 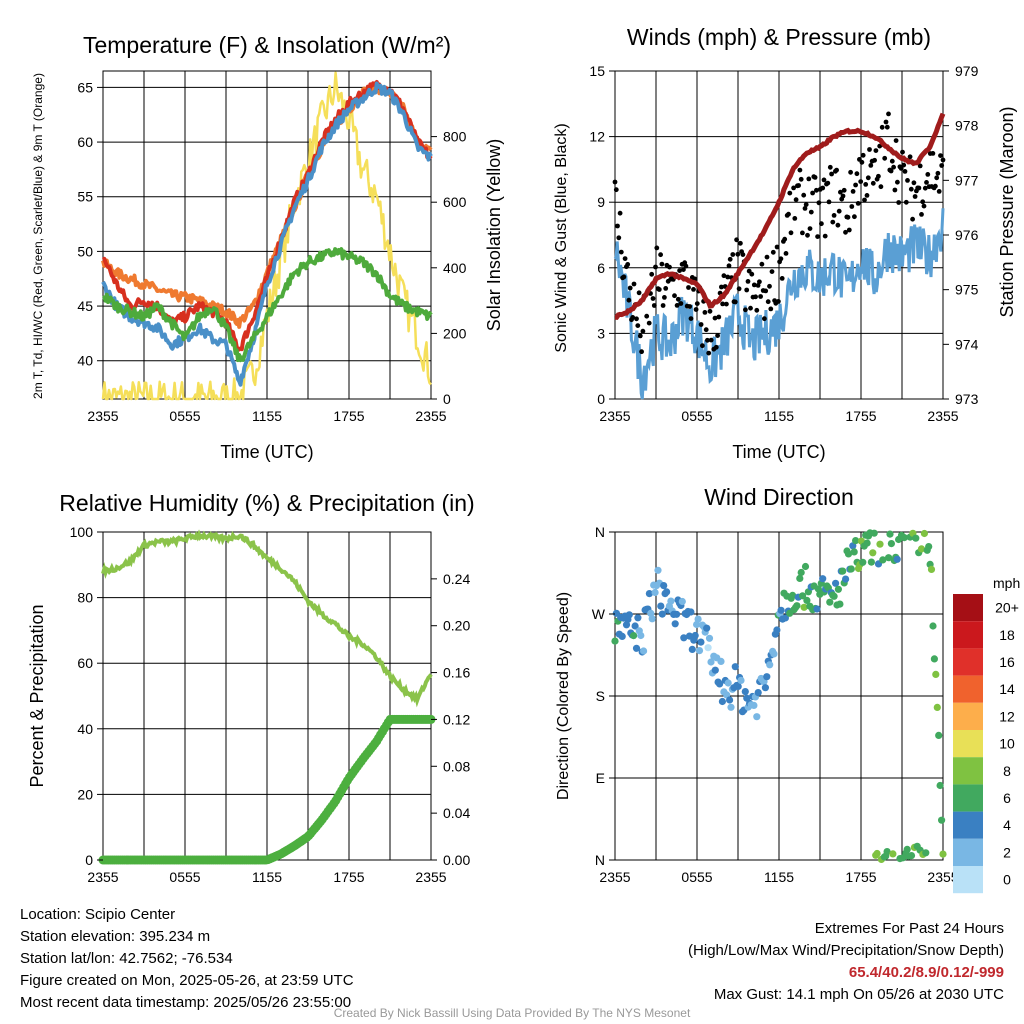 I want to click on series-line-sonic-wind, so click(x=779, y=304).